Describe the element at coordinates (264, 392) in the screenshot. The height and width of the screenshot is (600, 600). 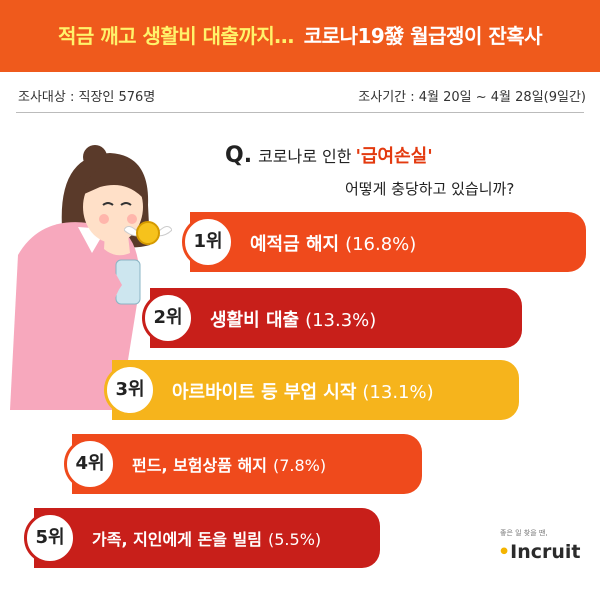
I see `bar-label-text-3: 아르바이트 등 부업 시작` at that location.